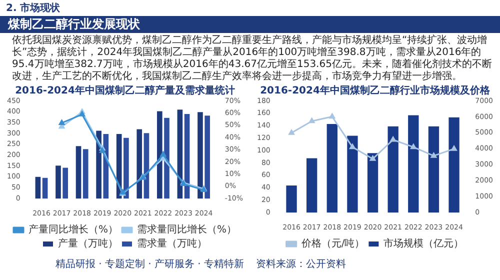 This screenshot has height=280, width=500. Describe the element at coordinates (332, 244) in the screenshot. I see `legend-label: 价格（元/吨）` at that location.